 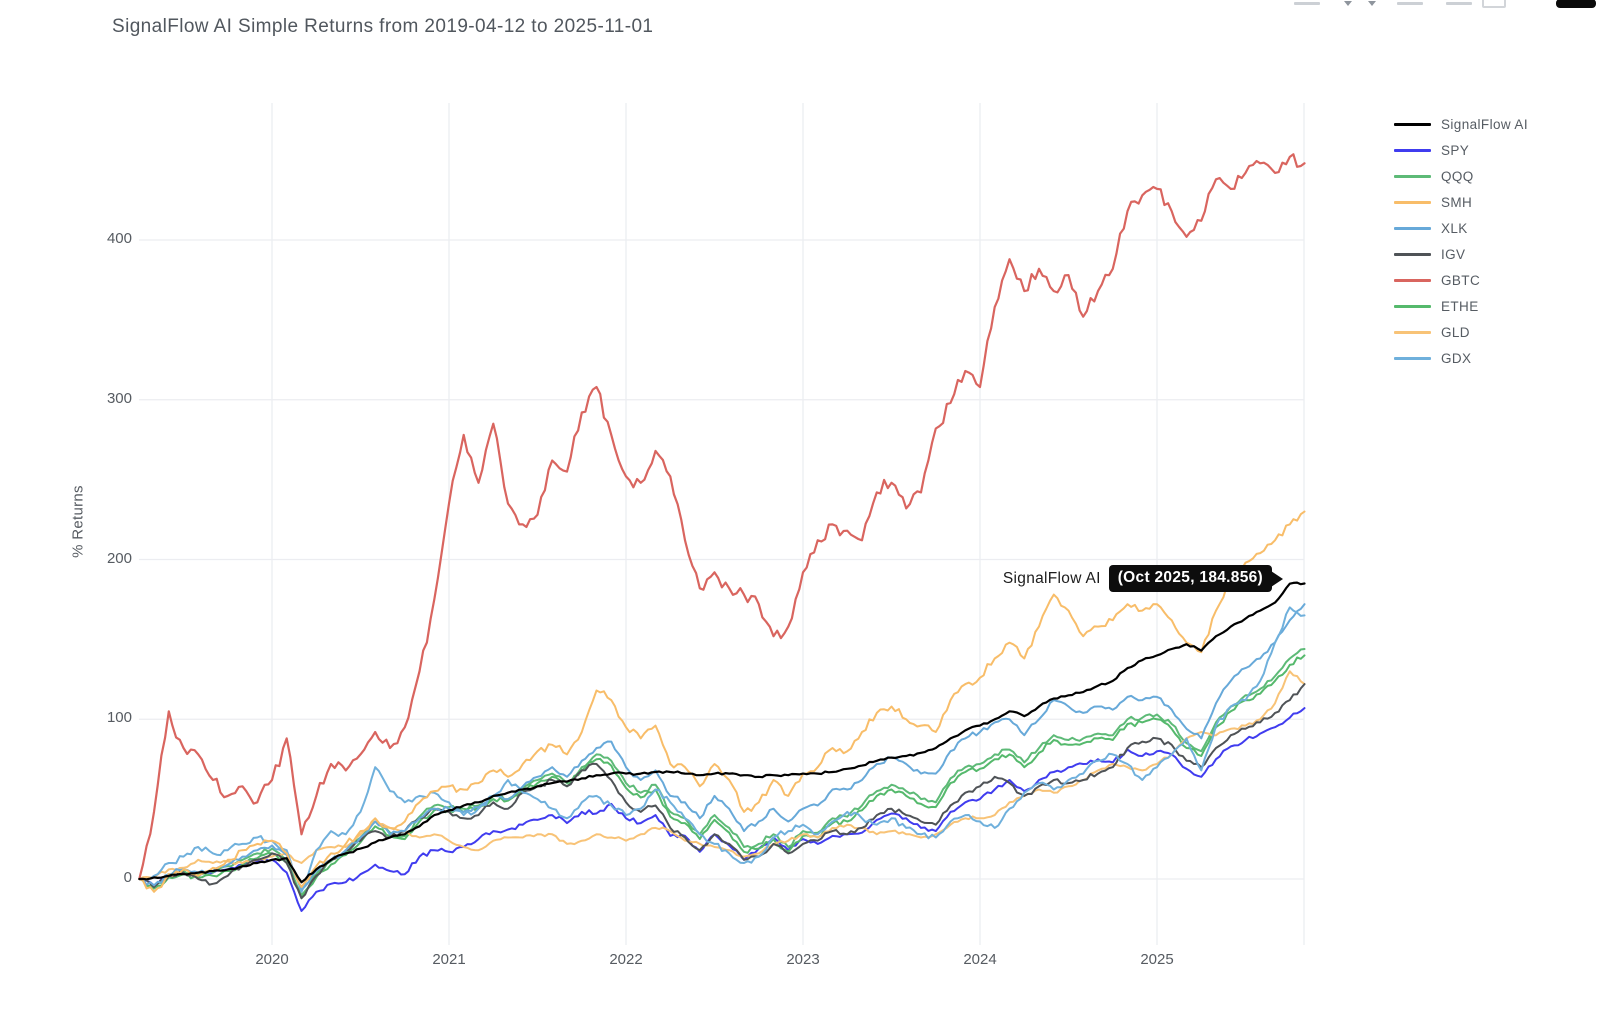 What do you see at coordinates (1157, 959) in the screenshot?
I see `x-tick-2025: 2025` at bounding box center [1157, 959].